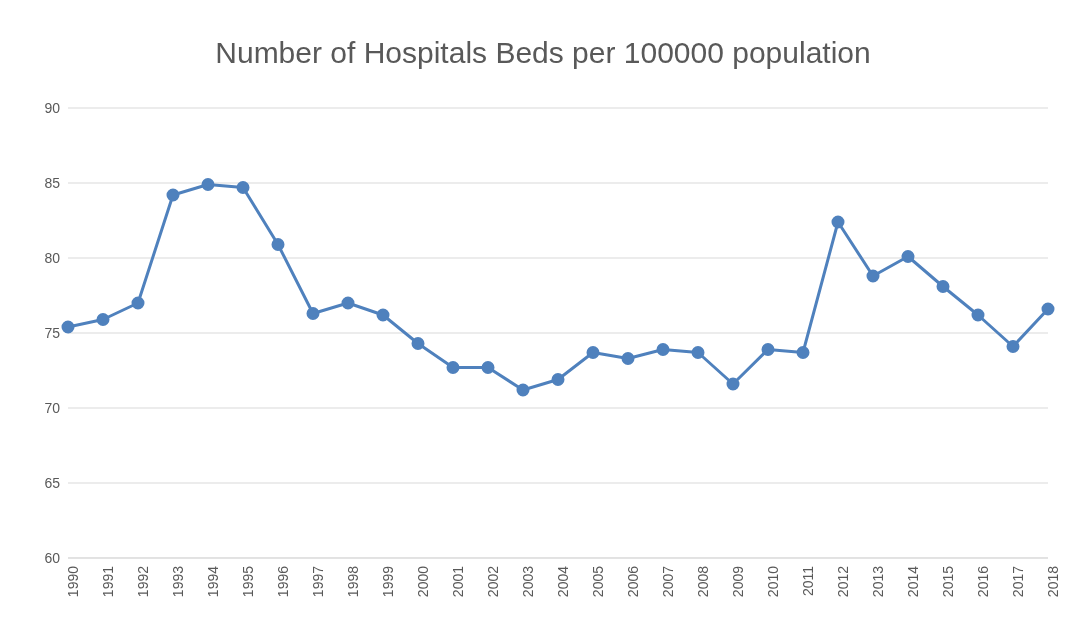 Image resolution: width=1086 pixels, height=630 pixels. I want to click on x-tick-label: 2000, so click(422, 581).